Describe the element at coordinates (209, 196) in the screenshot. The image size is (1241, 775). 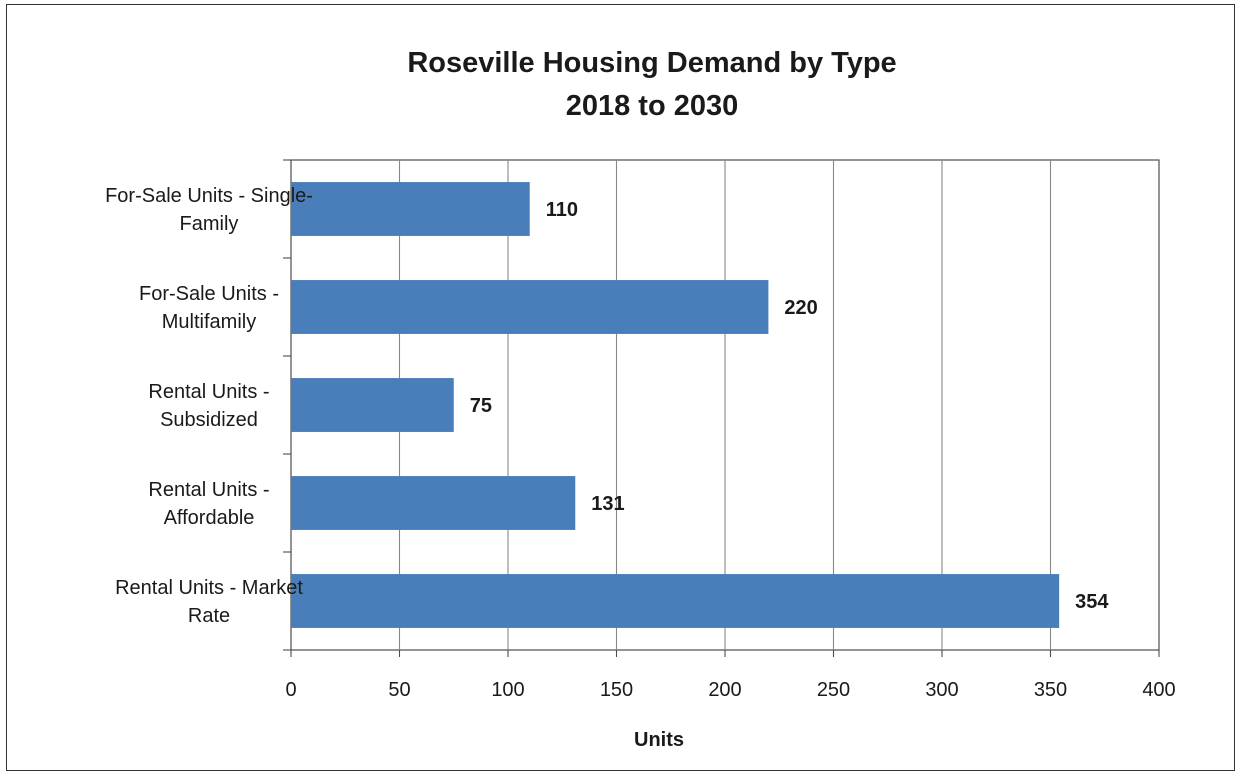
I see `category-label: For-Sale Units - Single-` at that location.